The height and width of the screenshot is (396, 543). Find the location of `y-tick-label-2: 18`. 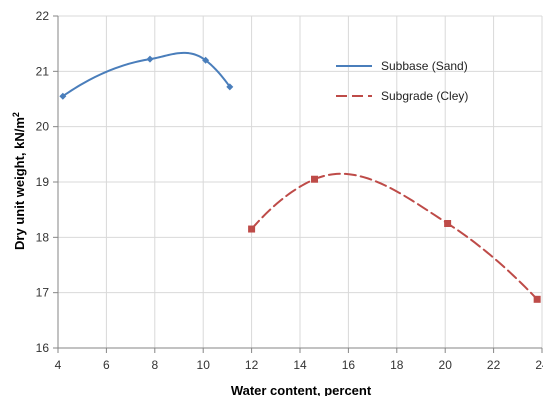

y-tick-label-2: 18 is located at coordinates (43, 237).